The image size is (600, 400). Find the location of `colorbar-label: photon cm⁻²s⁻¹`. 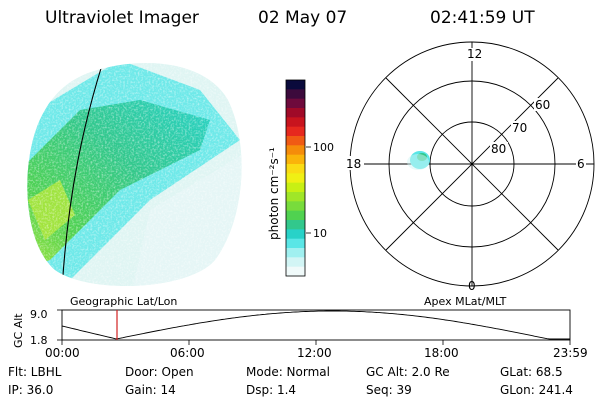

colorbar-label: photon cm⁻²s⁻¹ is located at coordinates (274, 193).